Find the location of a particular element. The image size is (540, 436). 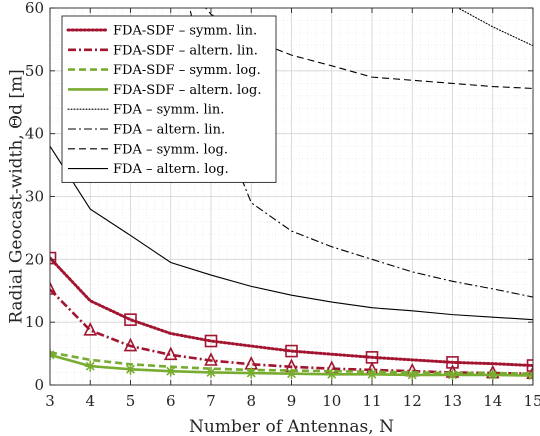

legend-item: FDA – altern. lin. is located at coordinates (146, 130).